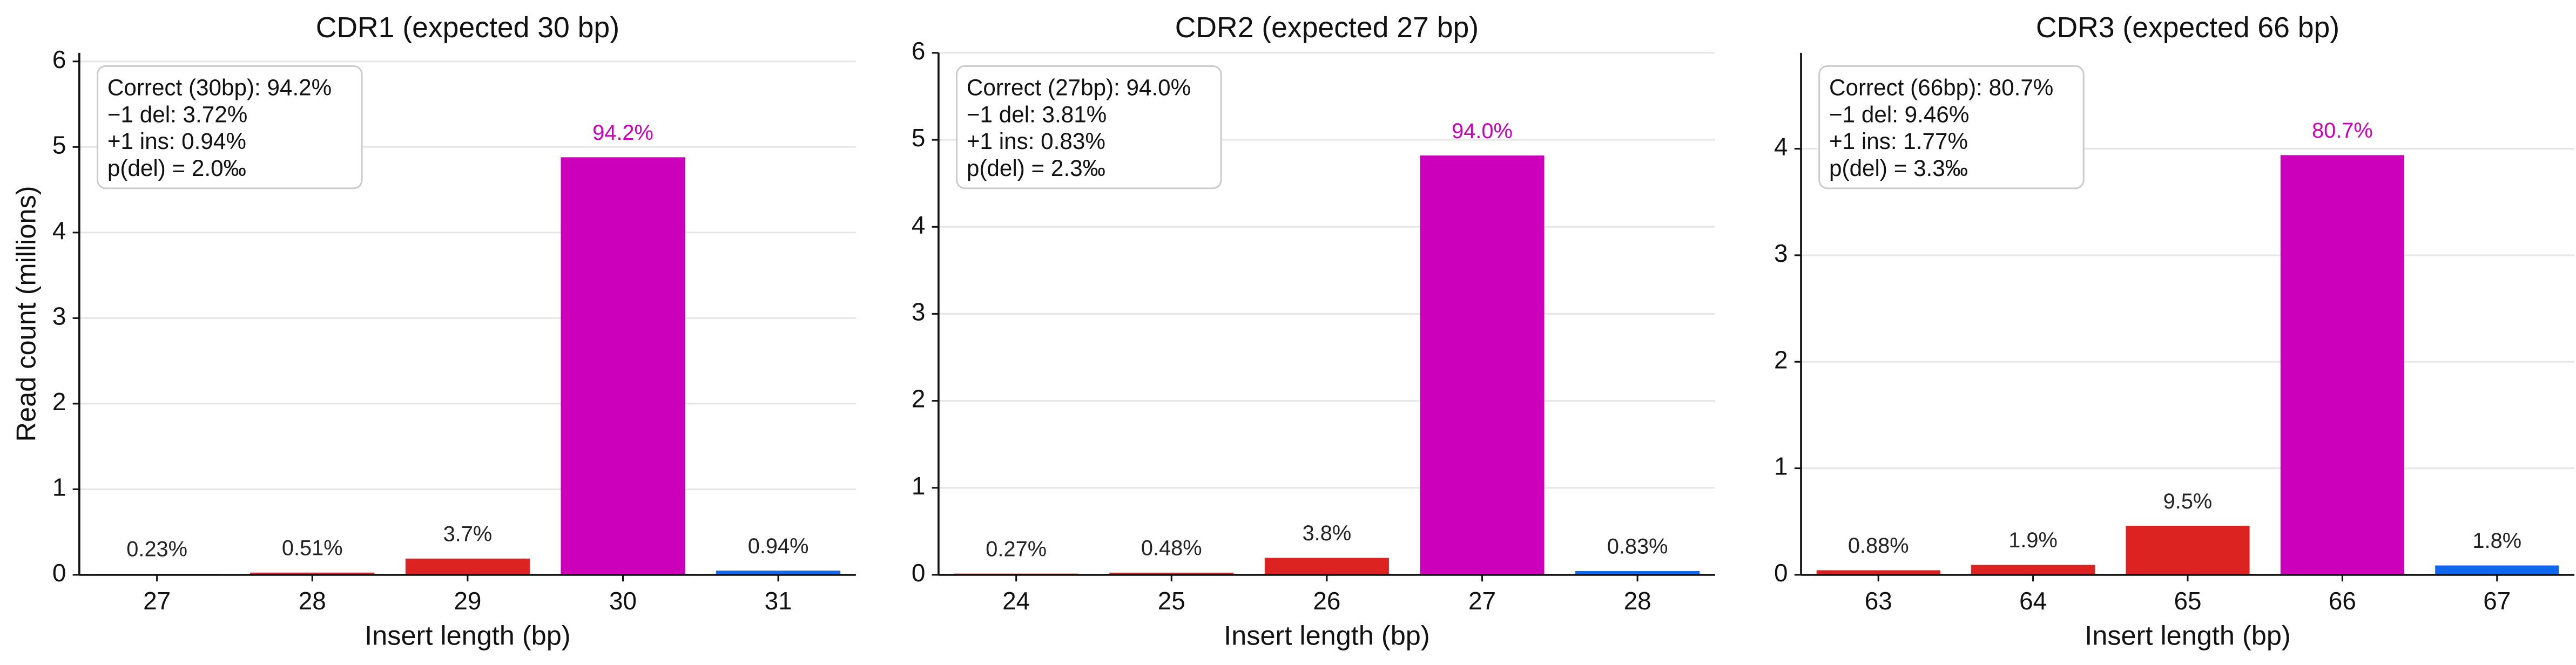 Image resolution: width=2576 pixels, height=665 pixels. What do you see at coordinates (1327, 28) in the screenshot?
I see `chart-title: CDR2 (expected 27 bp)` at bounding box center [1327, 28].